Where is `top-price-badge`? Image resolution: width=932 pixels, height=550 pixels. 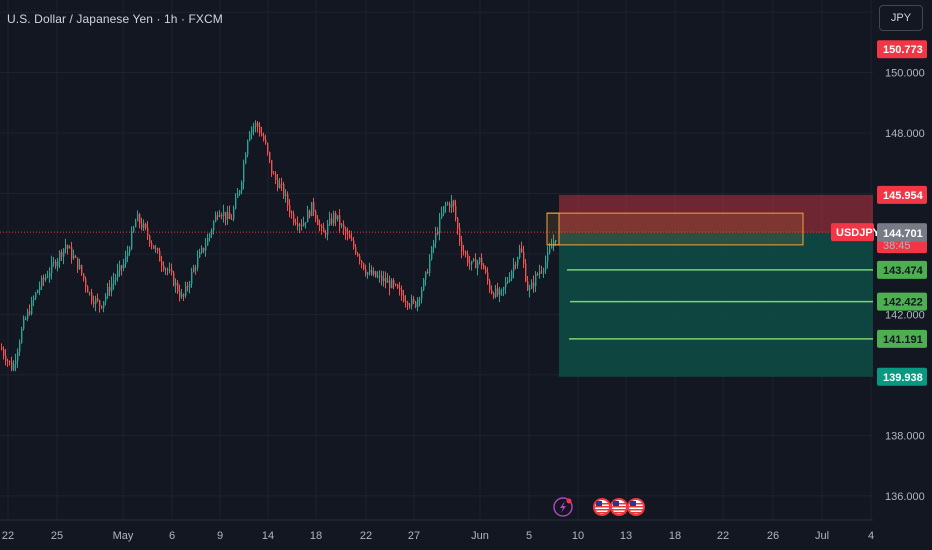 top-price-badge is located at coordinates (902, 49).